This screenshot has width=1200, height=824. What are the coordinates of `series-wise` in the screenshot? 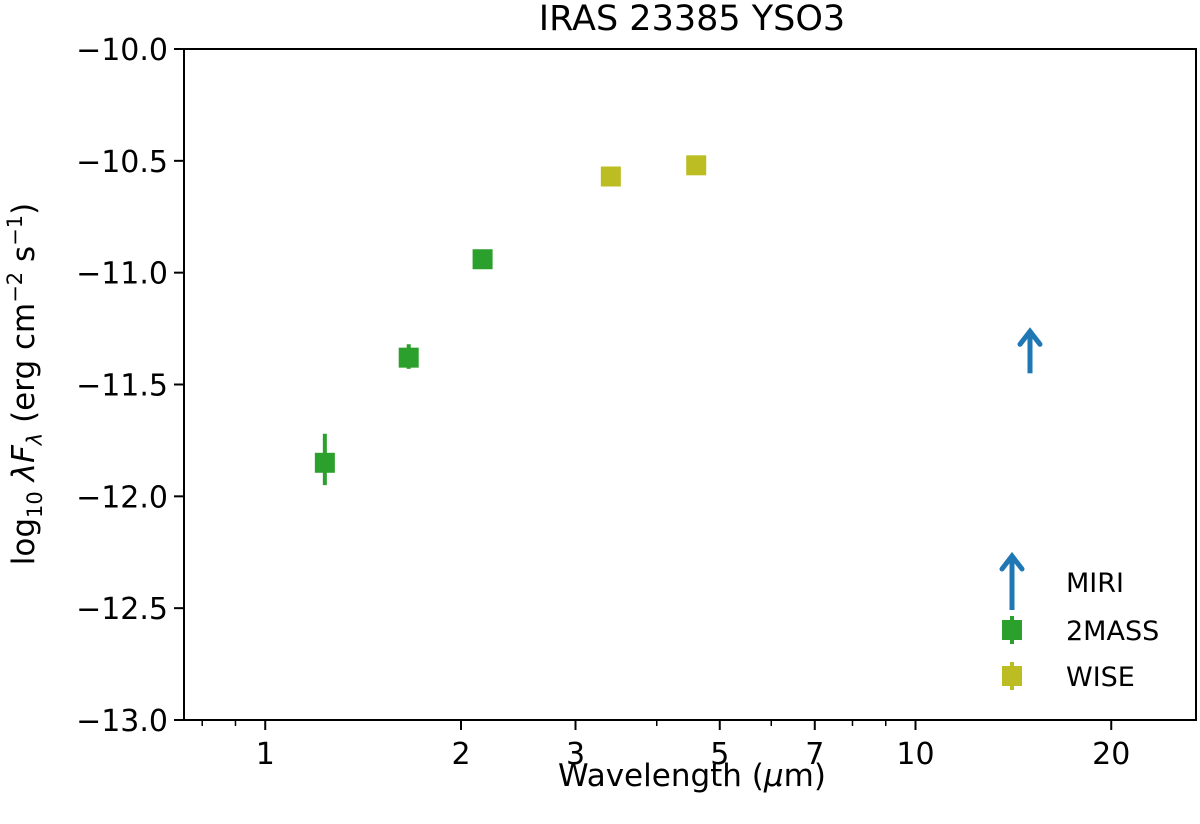 It's located at (653, 171).